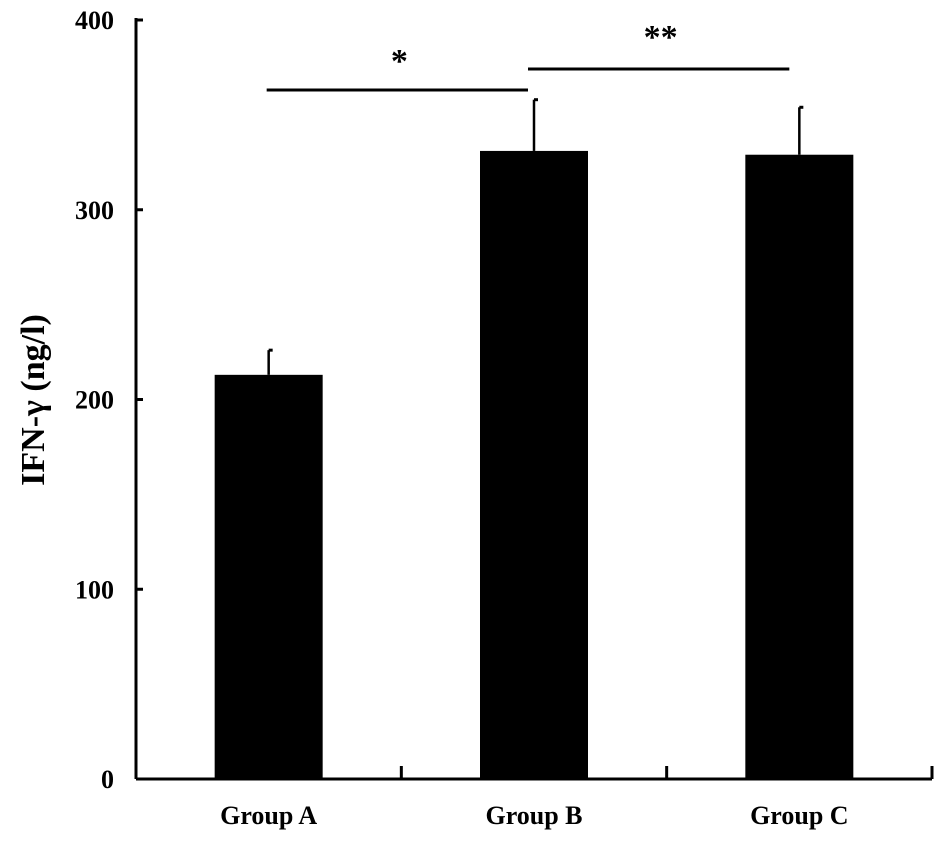 The image size is (945, 843). I want to click on y-tick-label: 0, so click(107, 779).